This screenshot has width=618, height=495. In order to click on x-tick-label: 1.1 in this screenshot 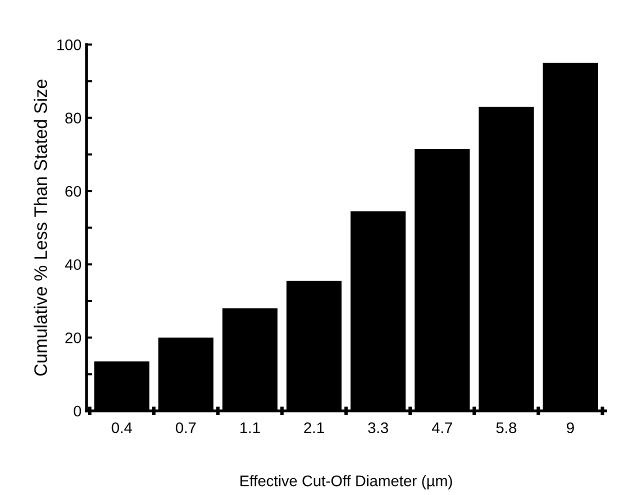, I will do `click(250, 428)`.